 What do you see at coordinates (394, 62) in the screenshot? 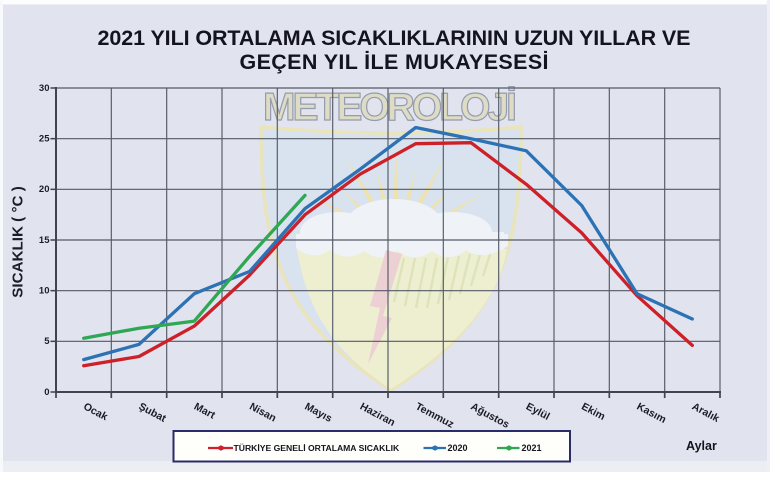
I see `svg-text: GEÇEN YIL İLE MUKAYESESİ` at bounding box center [394, 62].